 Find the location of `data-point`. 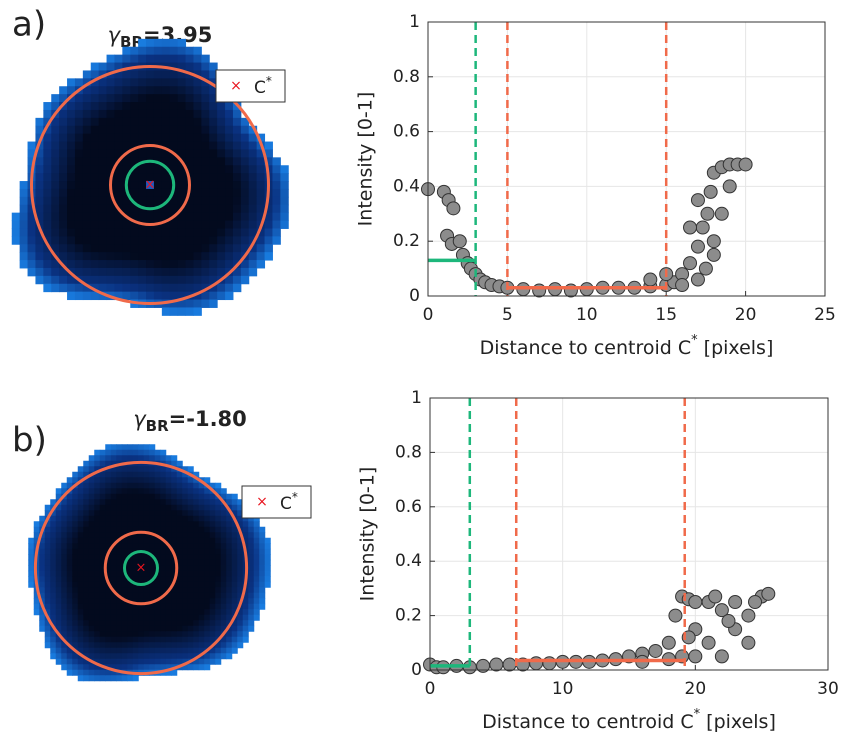

data-point is located at coordinates (650, 279).